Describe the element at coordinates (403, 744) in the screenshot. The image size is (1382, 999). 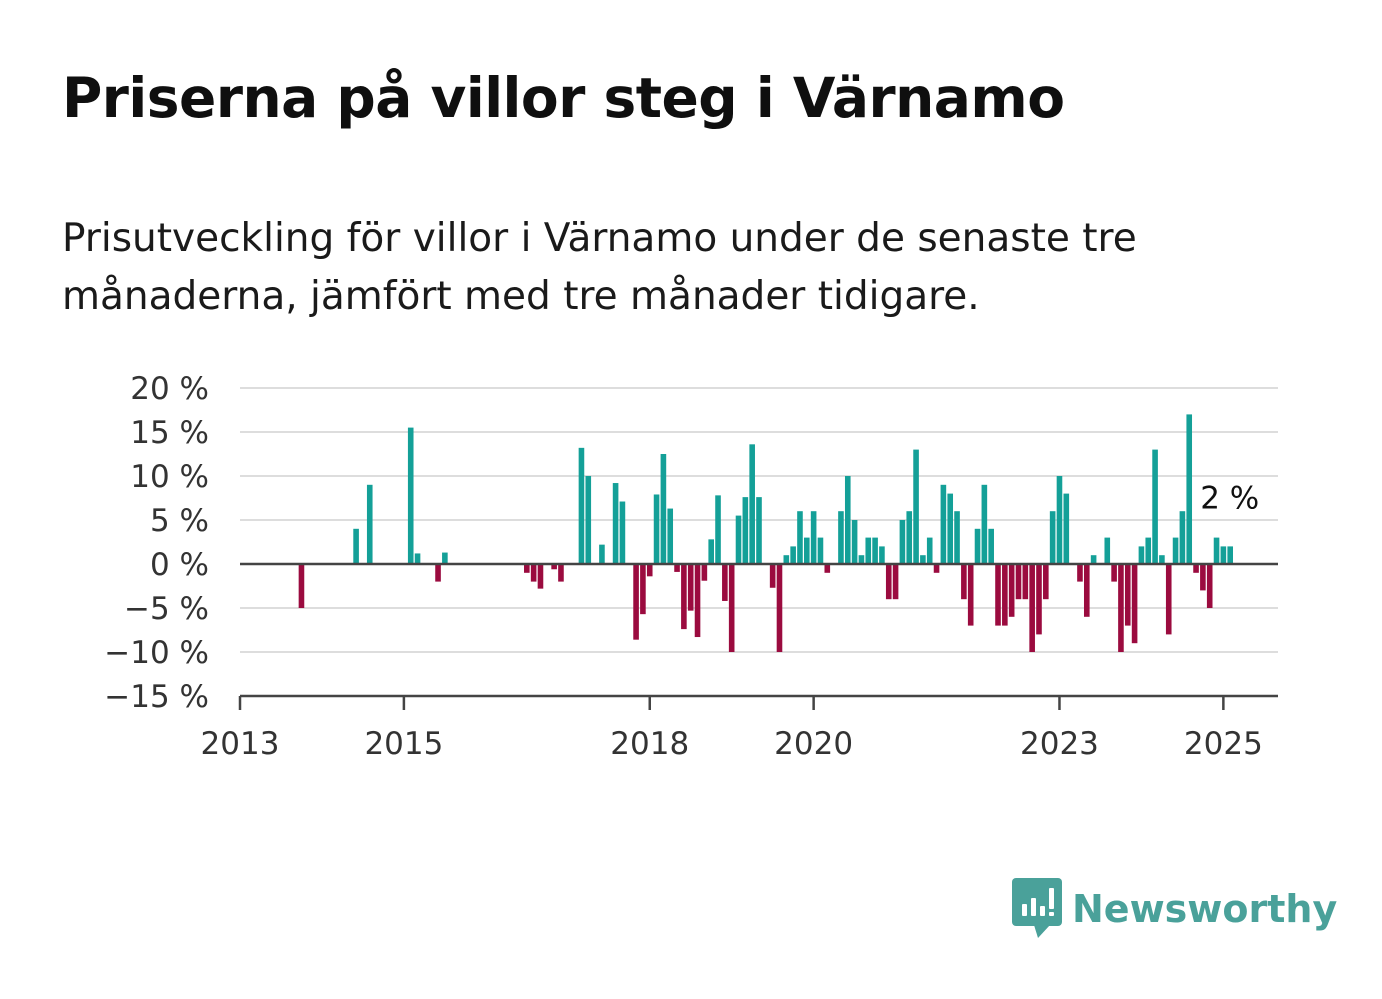
I see `x-tick-label: 2015` at that location.